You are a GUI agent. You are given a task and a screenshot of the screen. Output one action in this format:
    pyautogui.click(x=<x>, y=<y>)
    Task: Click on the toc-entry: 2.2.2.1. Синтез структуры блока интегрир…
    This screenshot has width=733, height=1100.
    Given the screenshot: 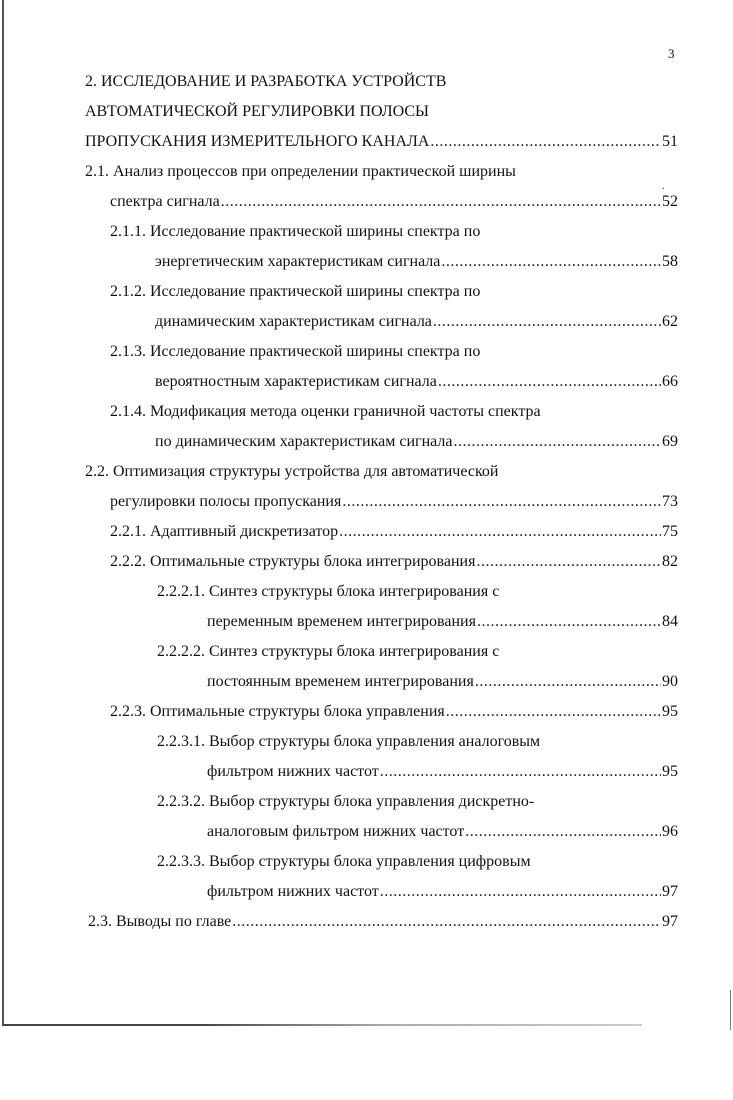 What is the action you would take?
    pyautogui.click(x=366, y=592)
    